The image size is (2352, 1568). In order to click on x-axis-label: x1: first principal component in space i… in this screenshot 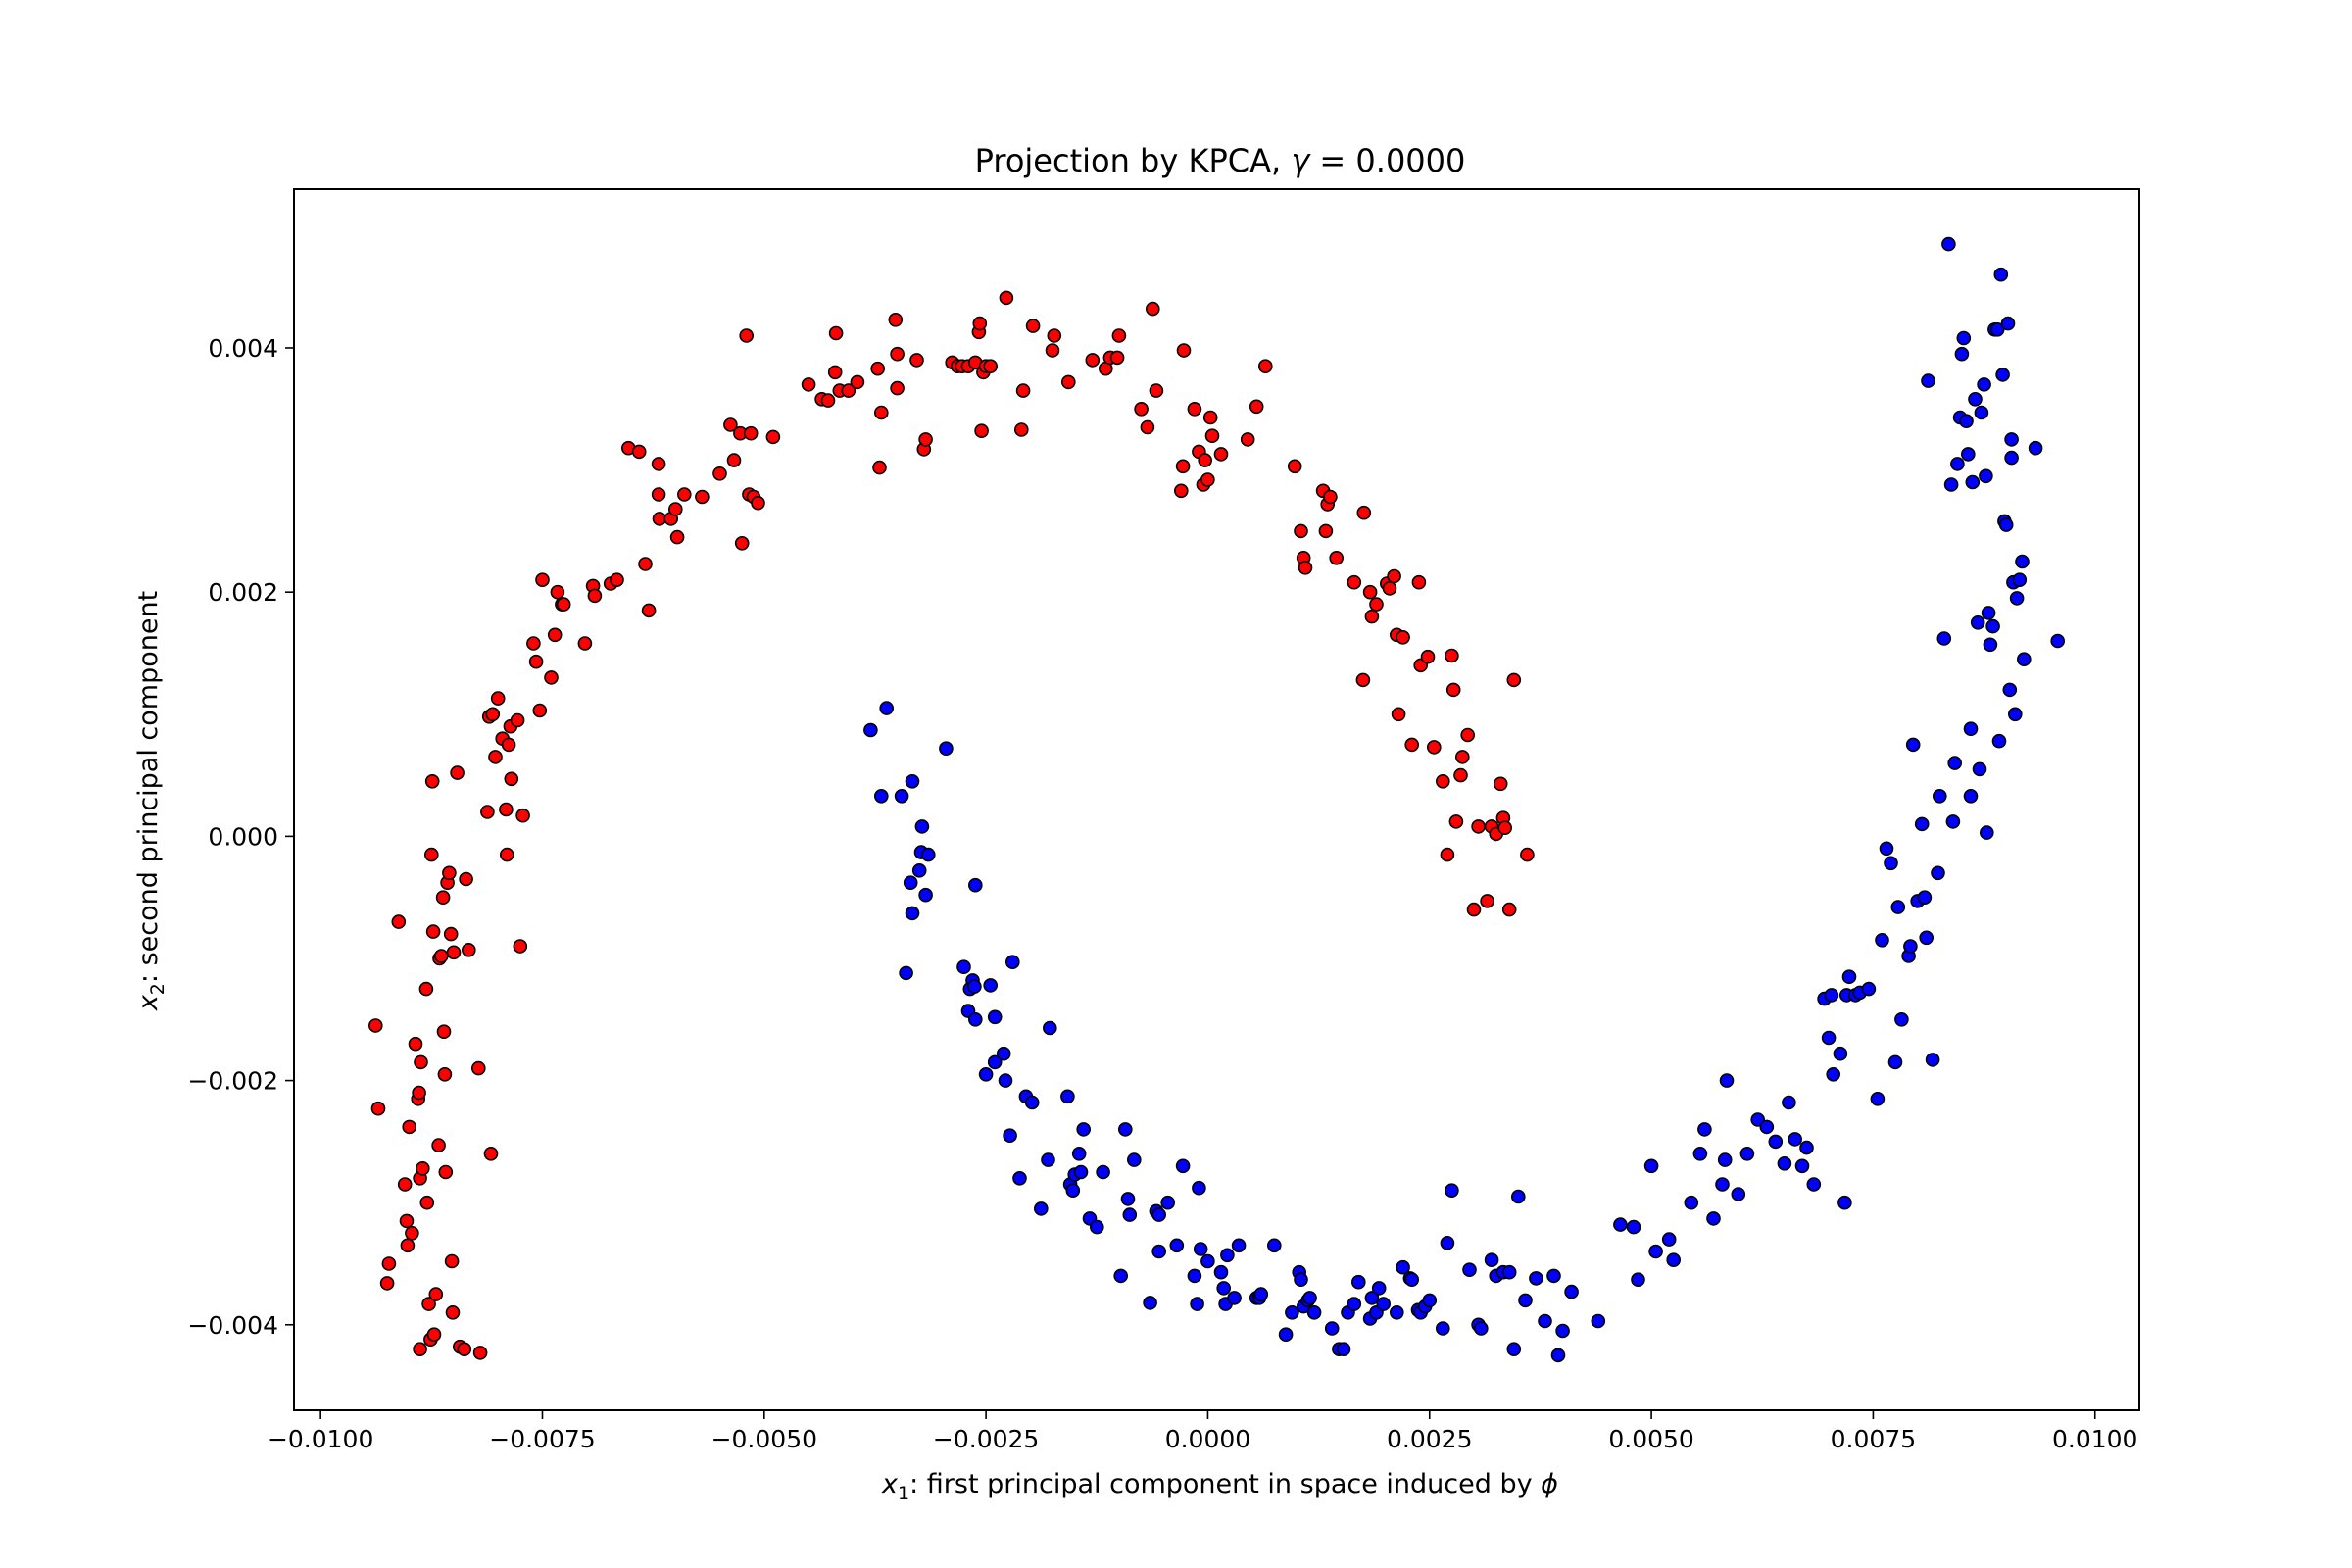, I will do `click(1220, 1486)`.